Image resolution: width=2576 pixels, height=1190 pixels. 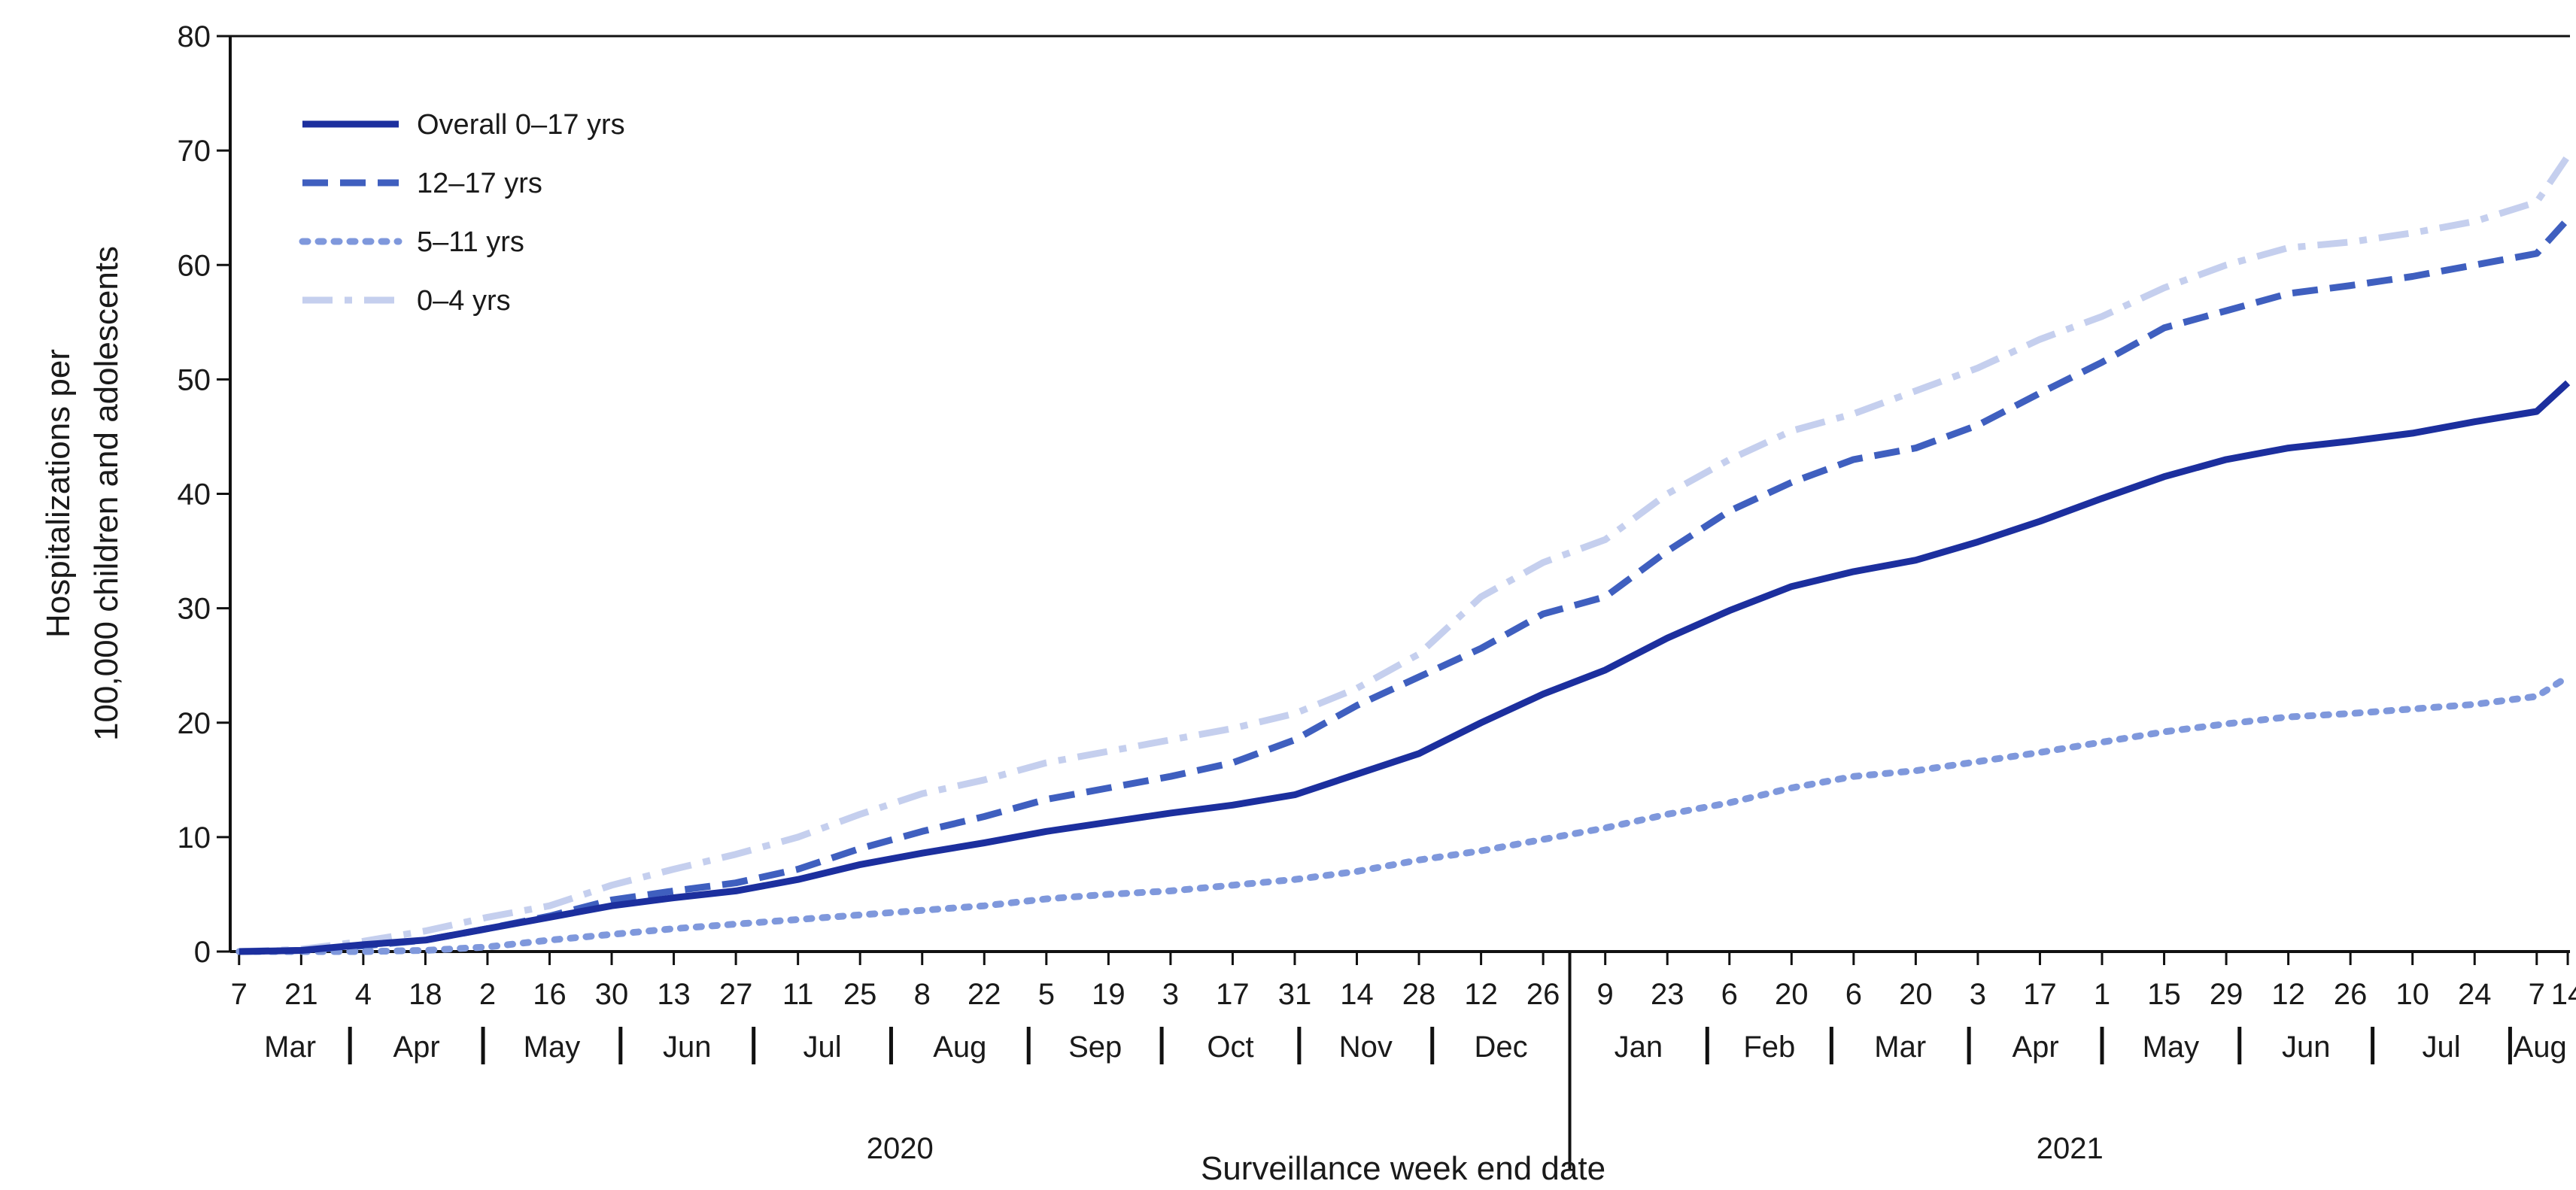 I want to click on x-tick-label: 8, so click(x=922, y=994).